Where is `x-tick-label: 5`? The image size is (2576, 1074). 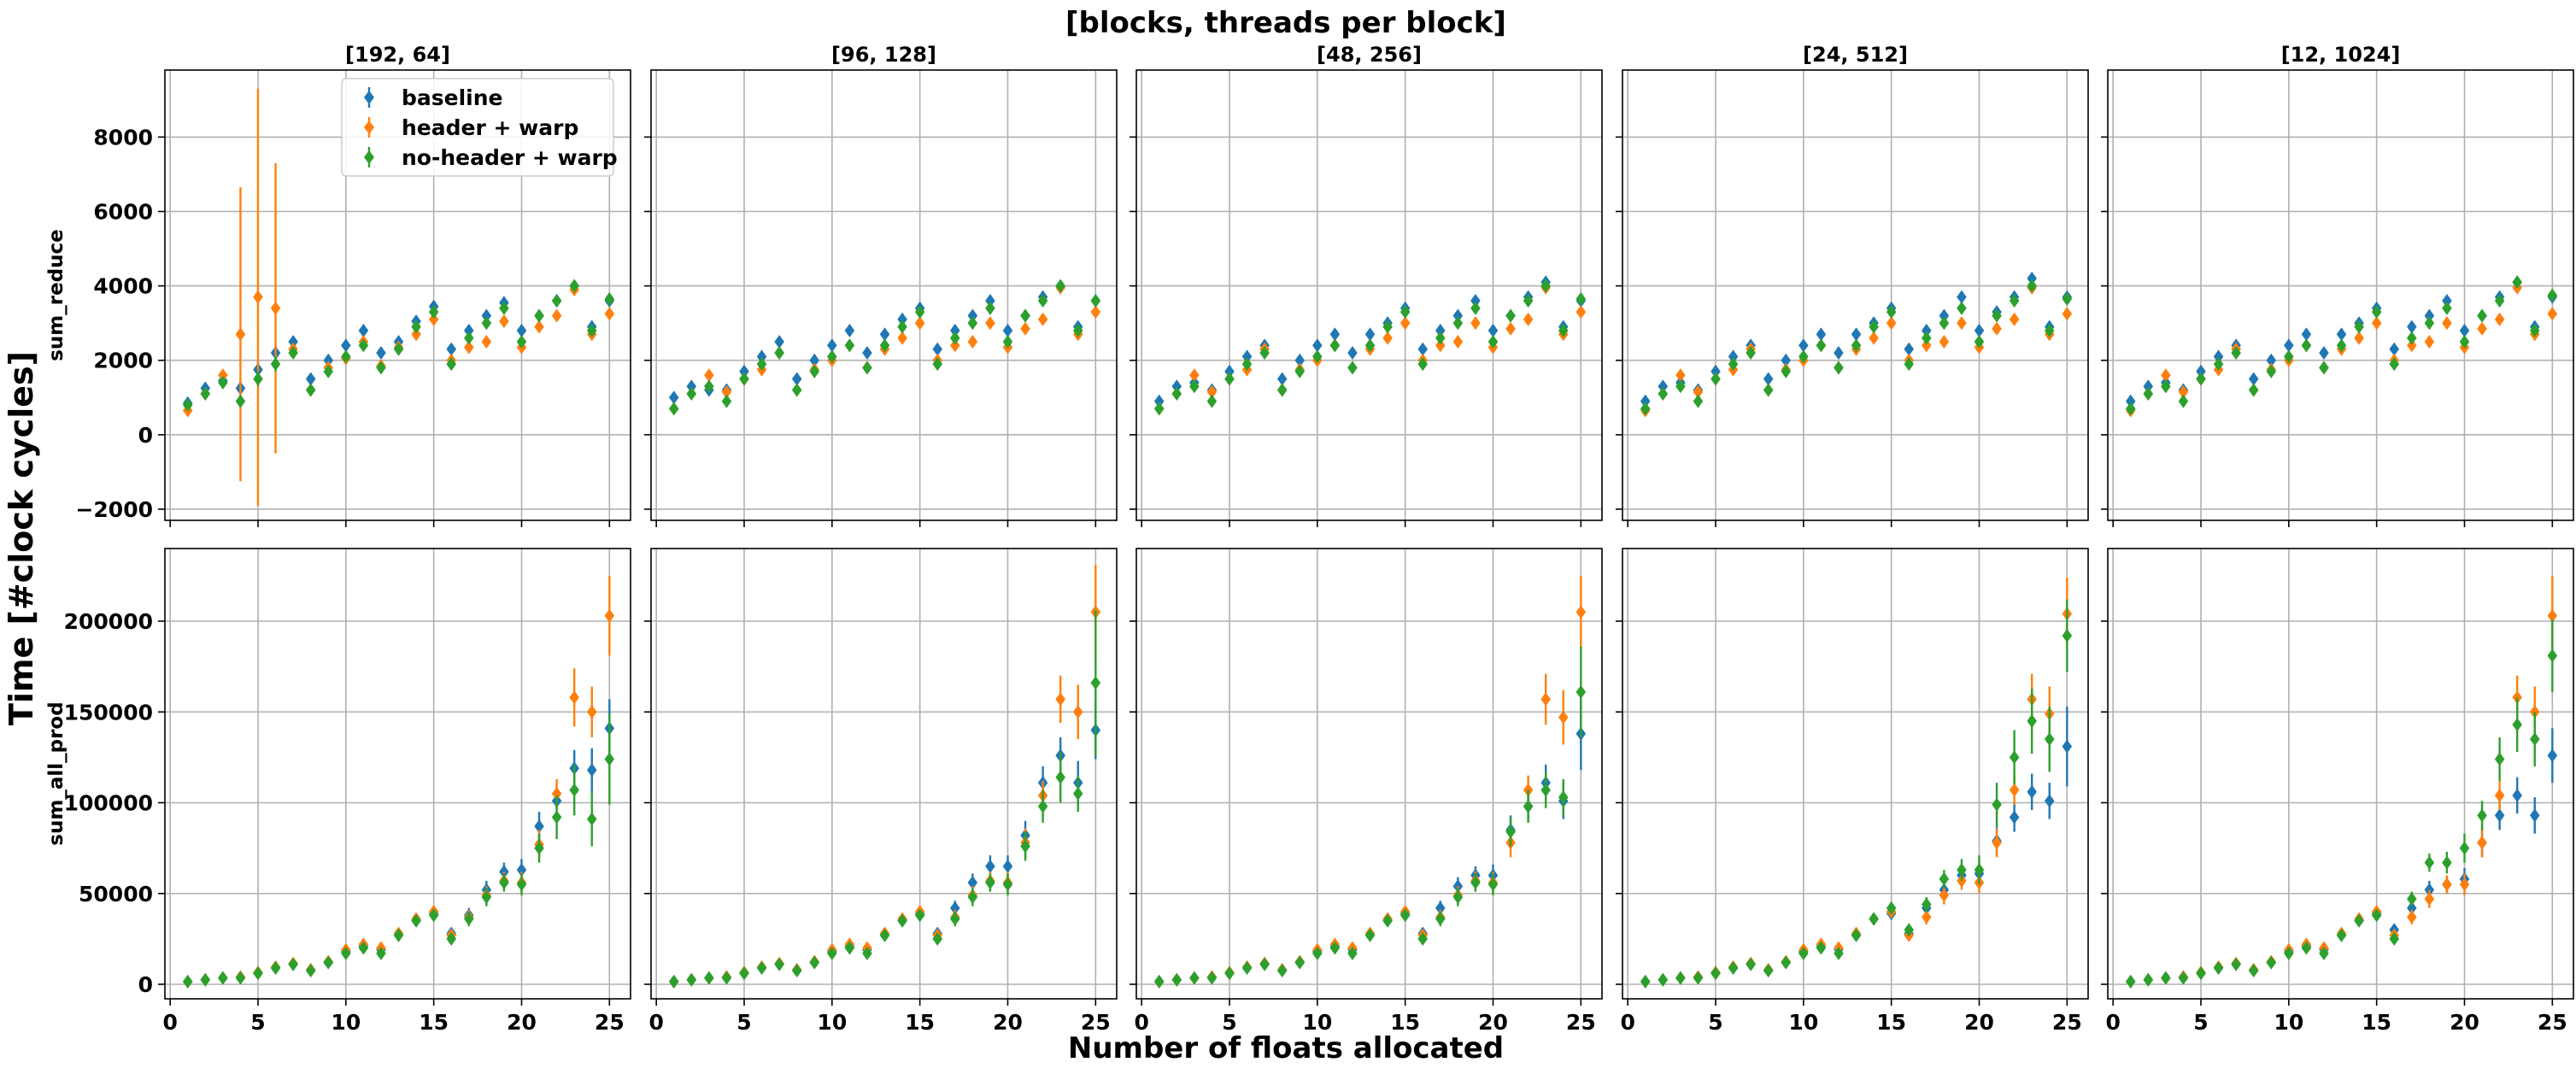
x-tick-label: 5 is located at coordinates (2200, 1022).